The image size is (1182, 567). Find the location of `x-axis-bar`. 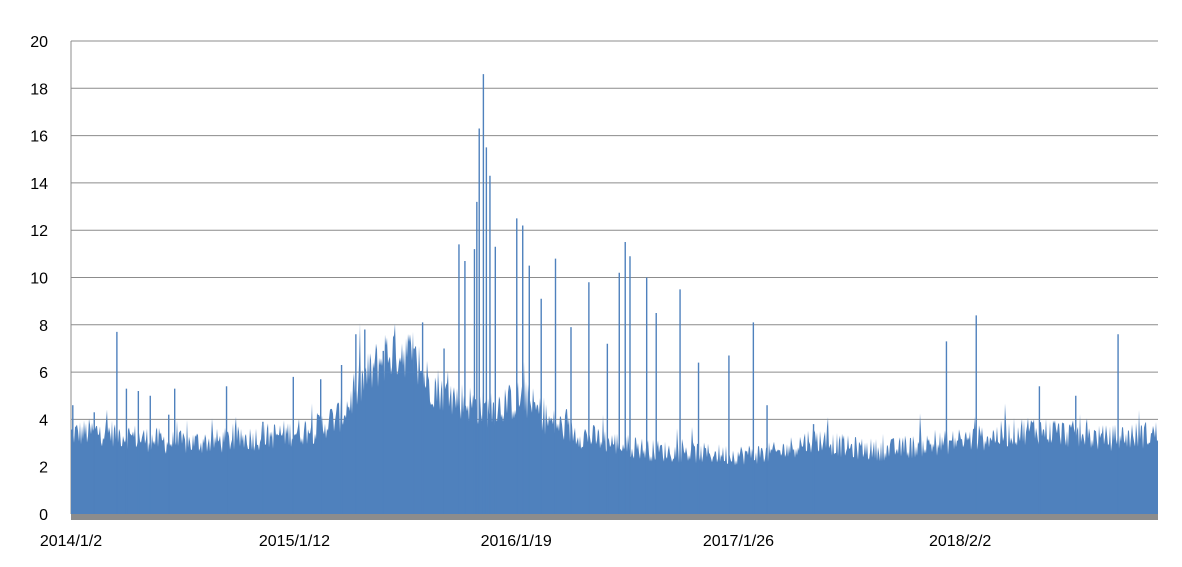

x-axis-bar is located at coordinates (614, 517).